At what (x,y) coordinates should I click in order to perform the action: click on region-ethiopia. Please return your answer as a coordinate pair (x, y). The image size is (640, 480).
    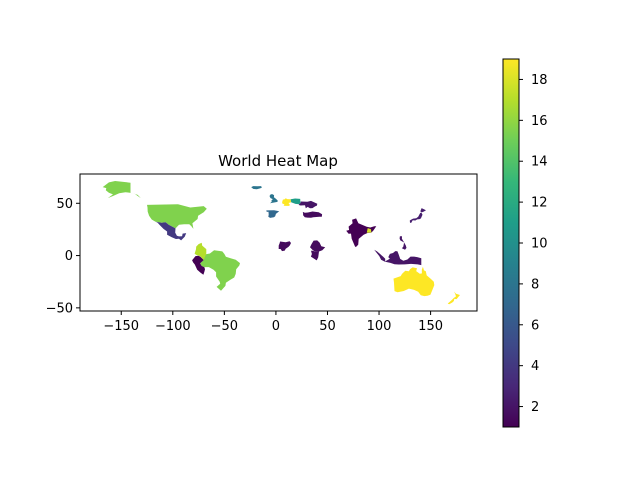
    Looking at the image, I should click on (318, 246).